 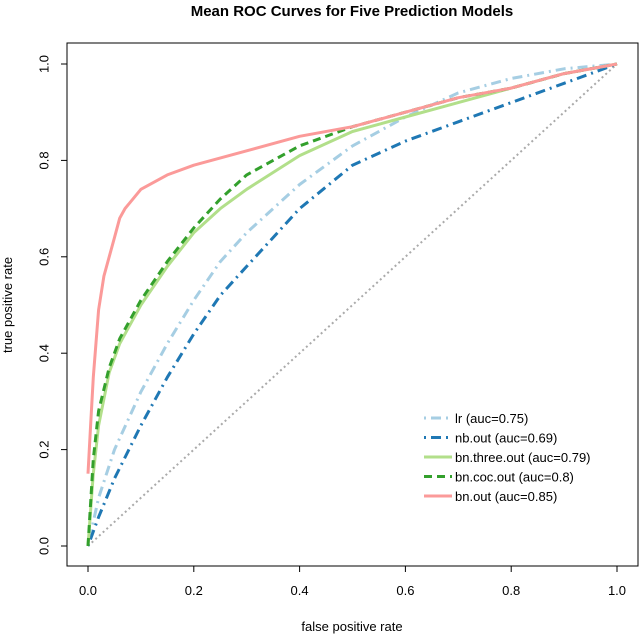 I want to click on y-tick-label: 0.8, so click(x=43, y=160).